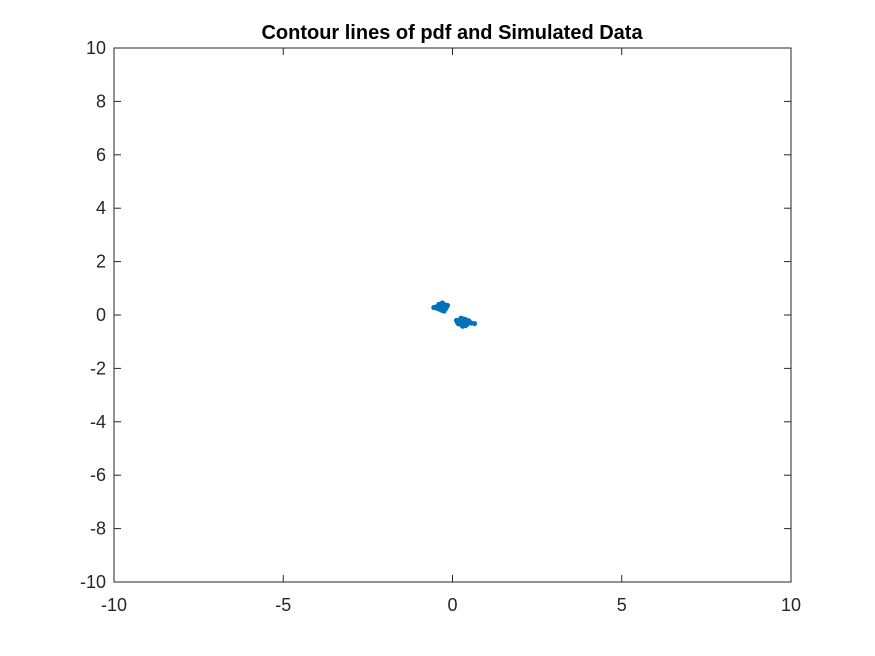 The height and width of the screenshot is (656, 875). What do you see at coordinates (283, 605) in the screenshot?
I see `x-tick-label: -5` at bounding box center [283, 605].